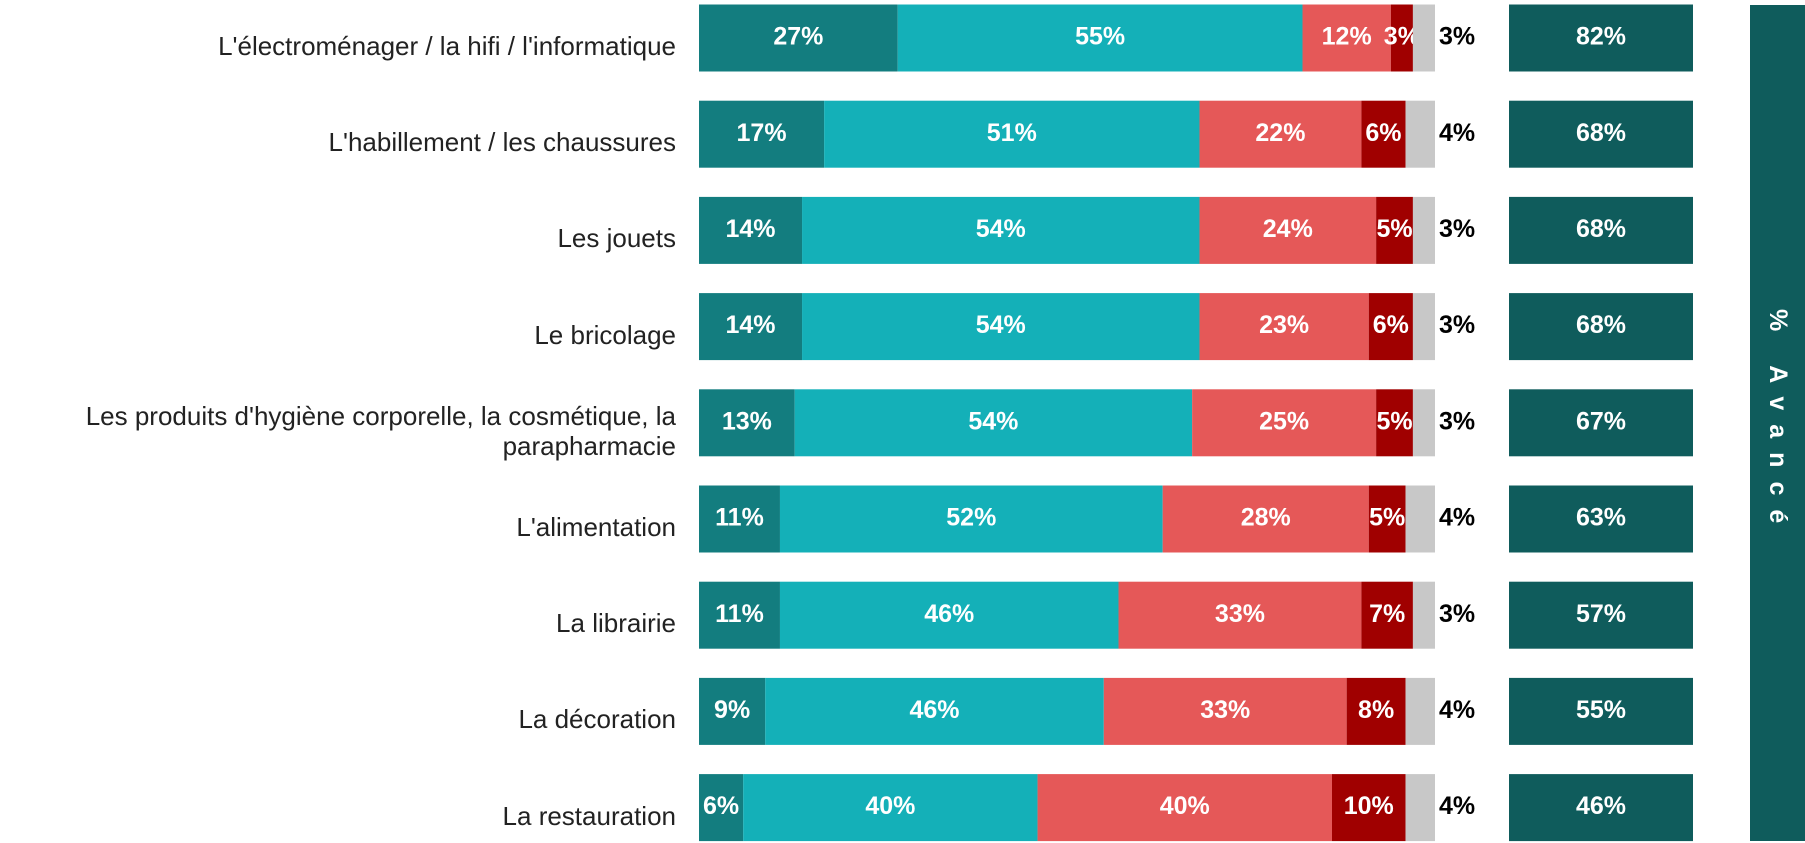  Describe the element at coordinates (616, 238) in the screenshot. I see `category-text: Les jouets` at that location.